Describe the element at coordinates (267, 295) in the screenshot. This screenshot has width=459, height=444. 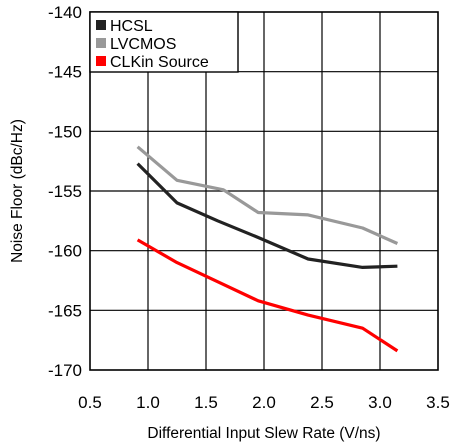
I see `series-line-clkin-source` at that location.